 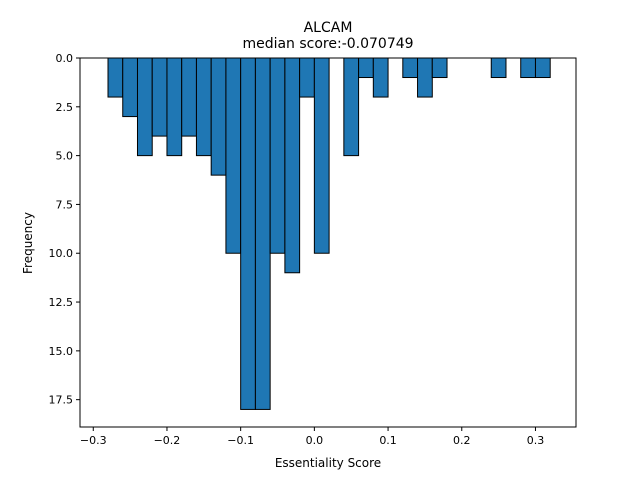 What do you see at coordinates (28, 243) in the screenshot?
I see `y-axis-label: Frequency` at bounding box center [28, 243].